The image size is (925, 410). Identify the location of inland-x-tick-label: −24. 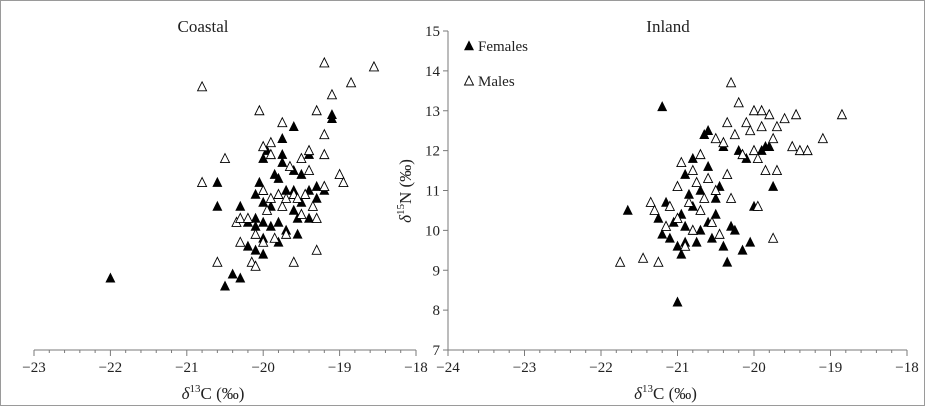
(448, 368).